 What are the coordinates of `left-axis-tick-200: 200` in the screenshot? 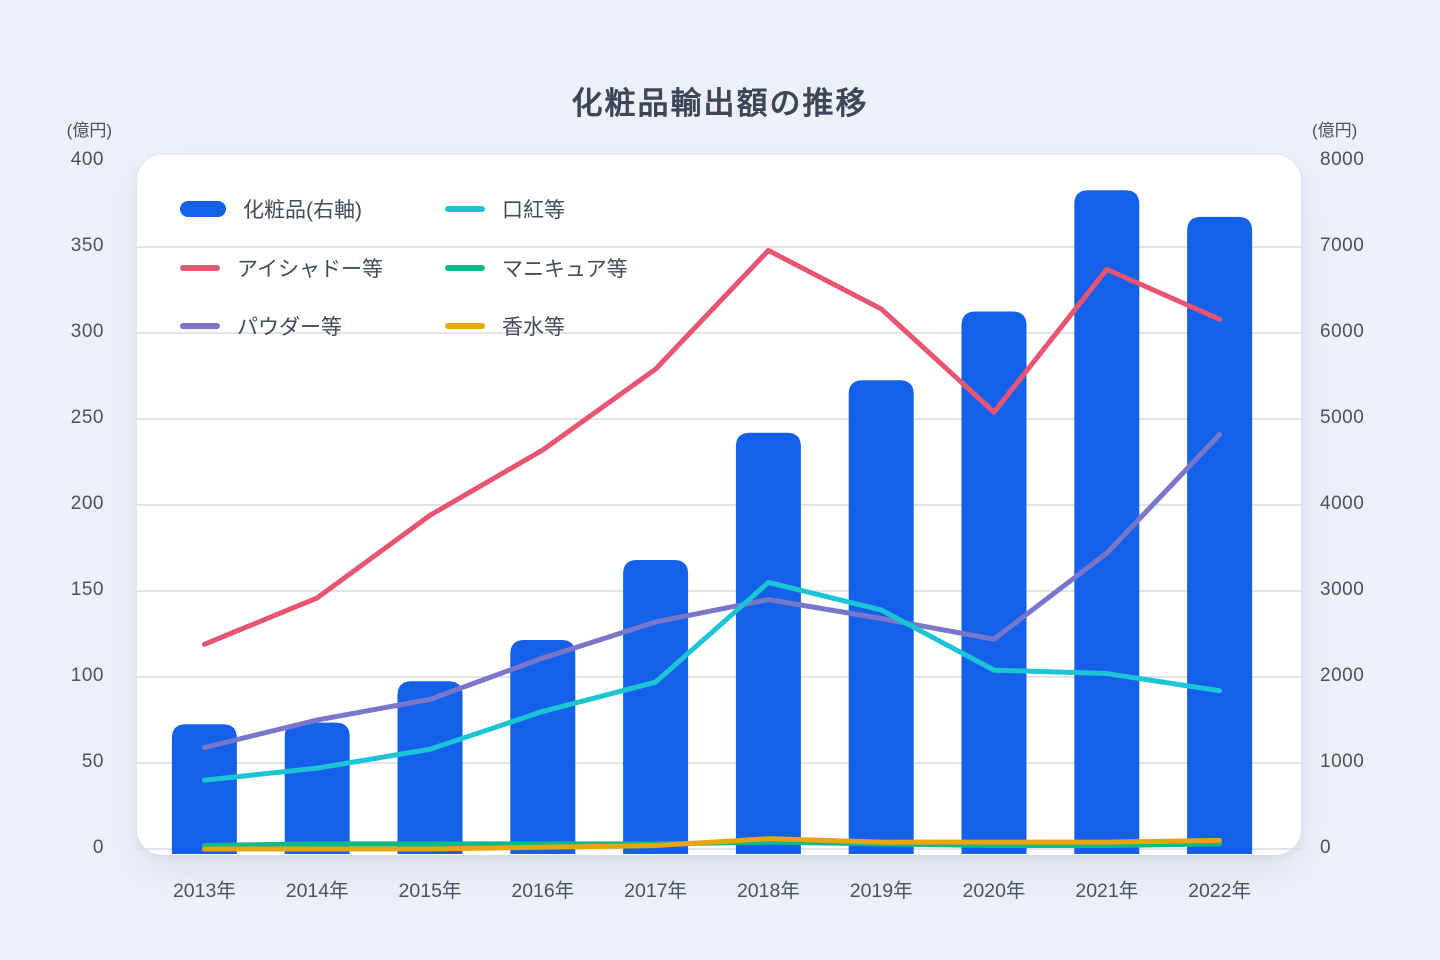 It's located at (87, 503).